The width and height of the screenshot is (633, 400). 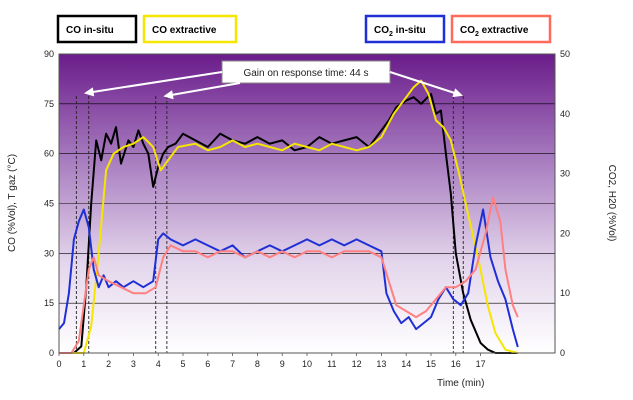 I want to click on y-left-tick-label: 0, so click(x=51, y=353).